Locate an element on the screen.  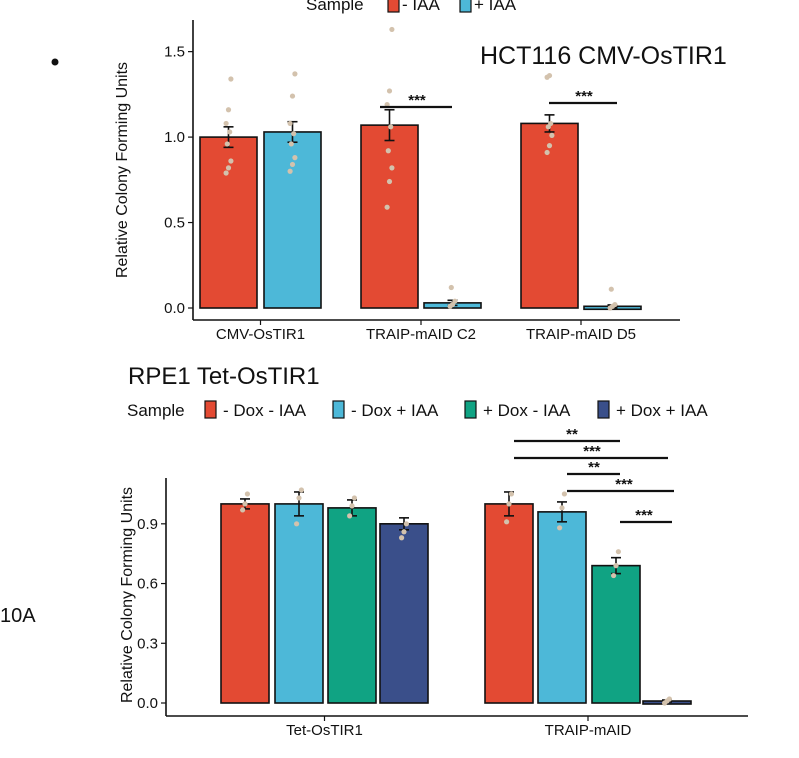
c2-legend-label-0: - Dox - IAA is located at coordinates (265, 410).